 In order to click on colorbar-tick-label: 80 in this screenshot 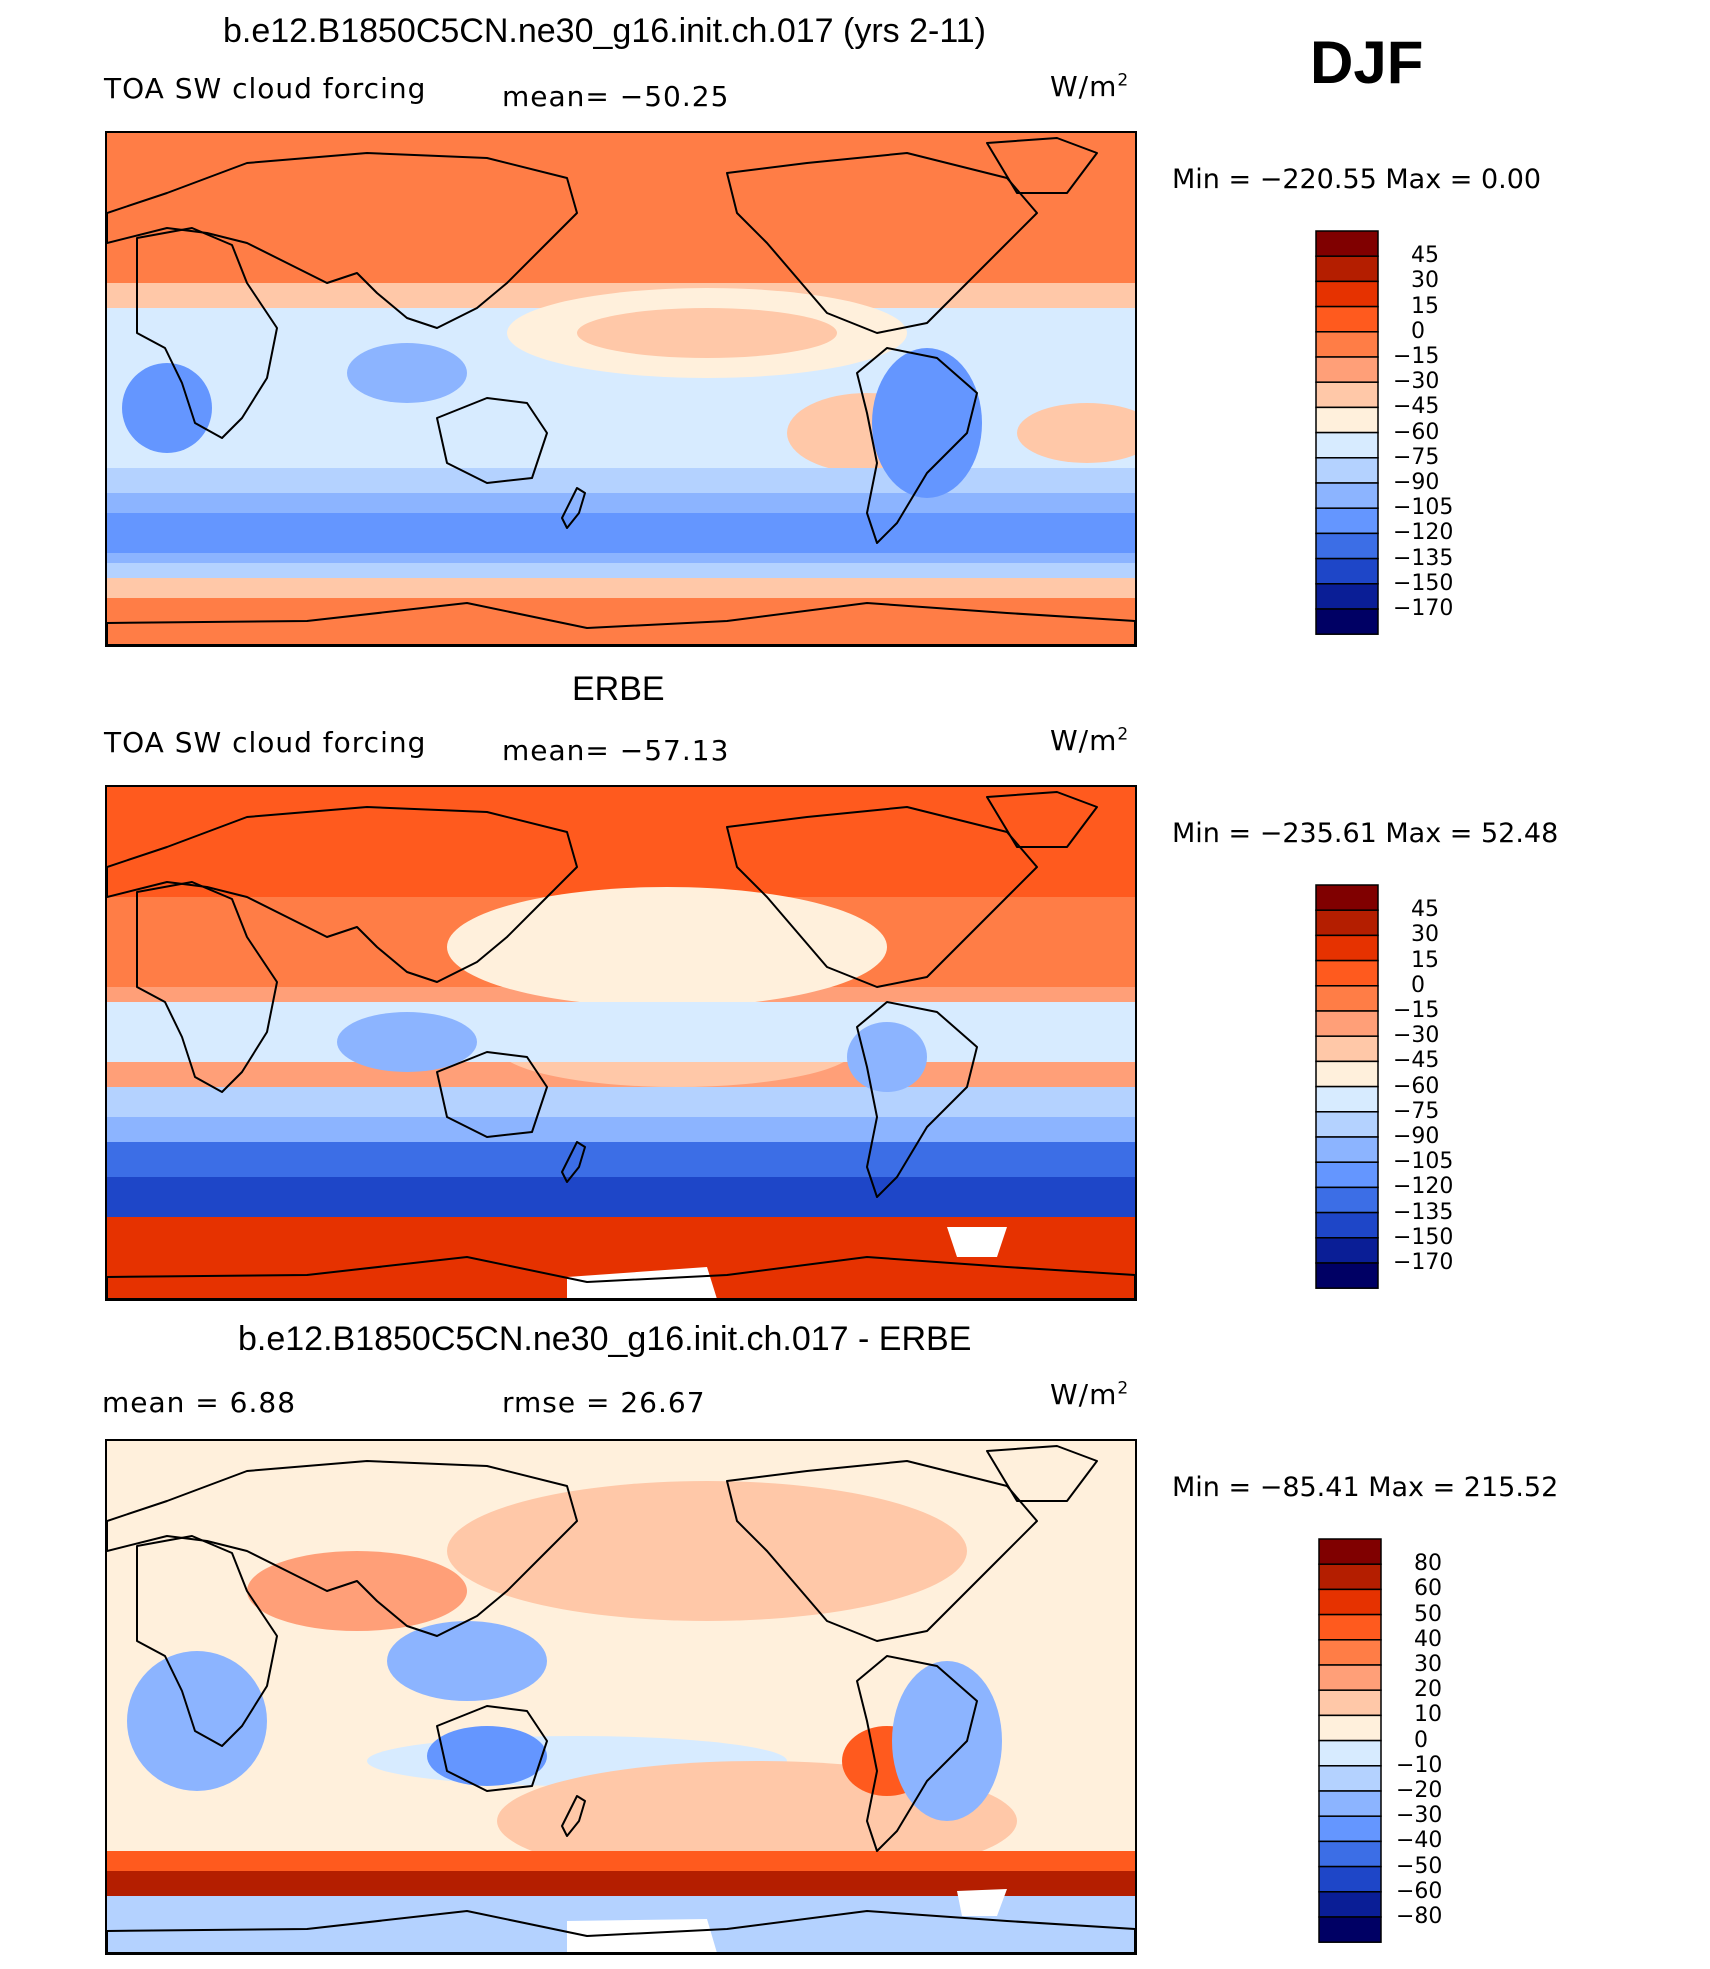, I will do `click(1428, 1564)`.